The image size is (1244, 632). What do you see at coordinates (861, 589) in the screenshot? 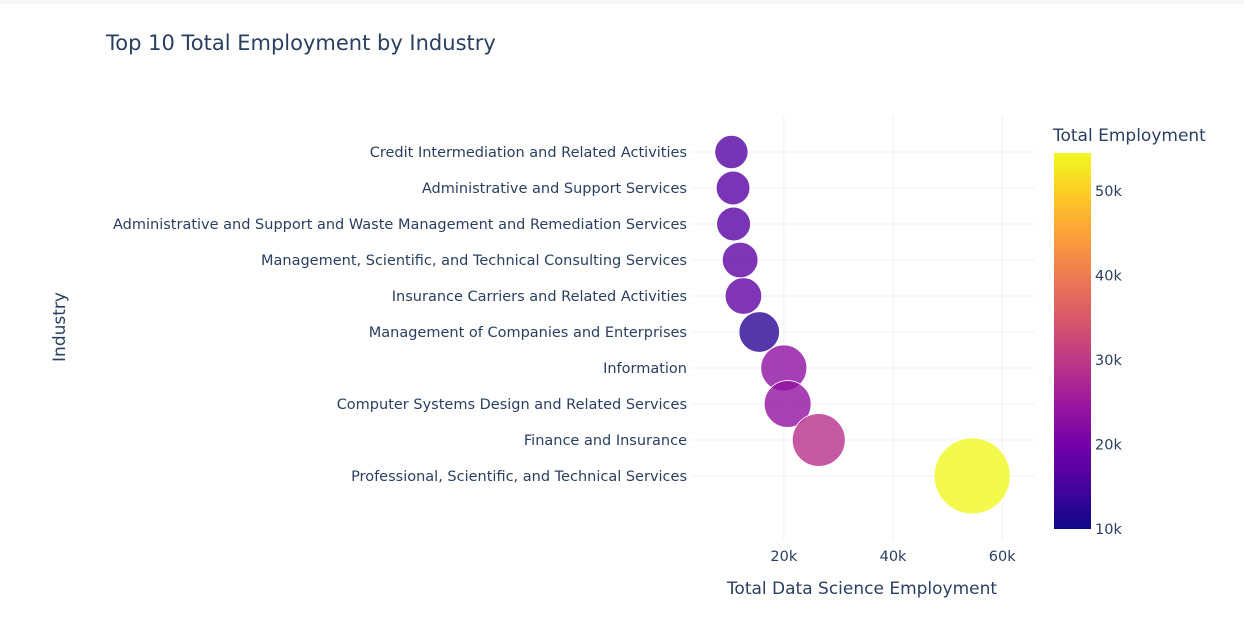
I see `x-axis-title: Total Data Science Employment` at bounding box center [861, 589].